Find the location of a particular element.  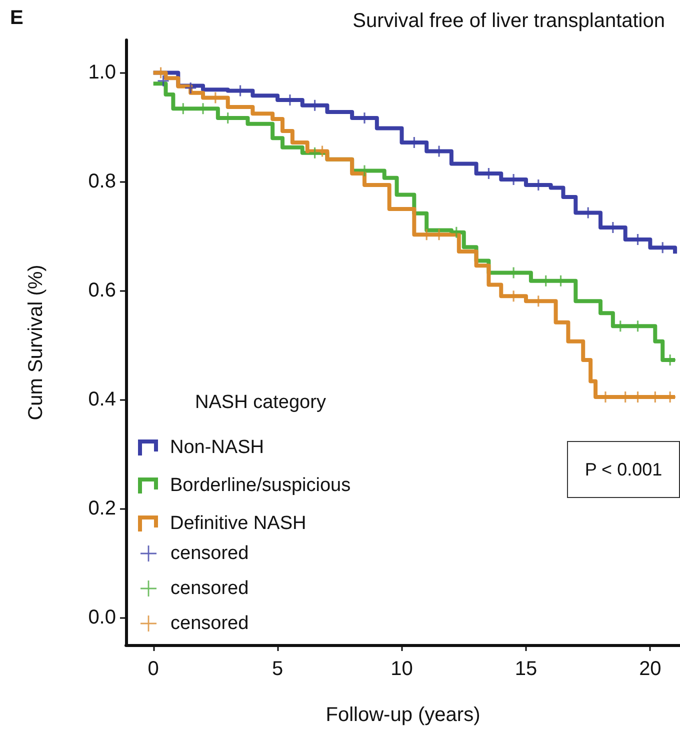

legend-label: Borderline/suspicious is located at coordinates (260, 485).